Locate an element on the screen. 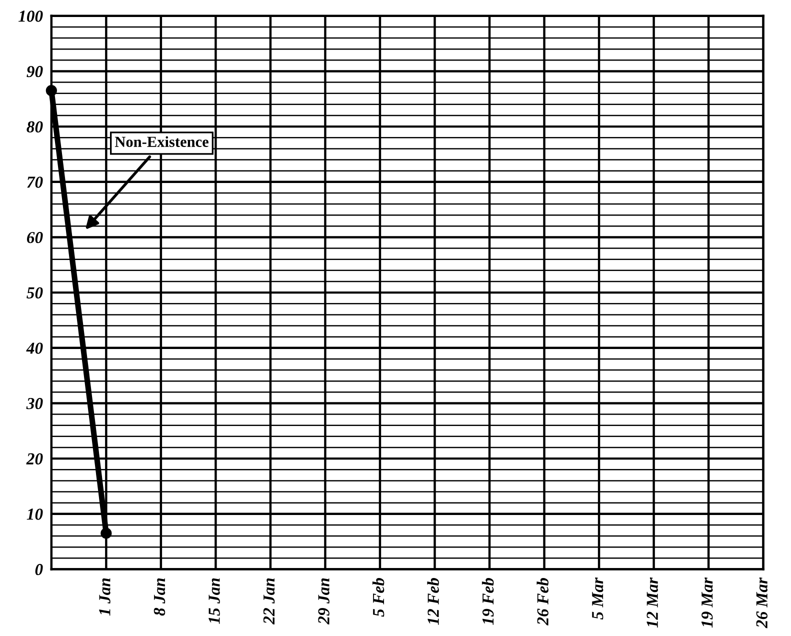 The width and height of the screenshot is (791, 636). y-tick-label: 90 is located at coordinates (34, 72).